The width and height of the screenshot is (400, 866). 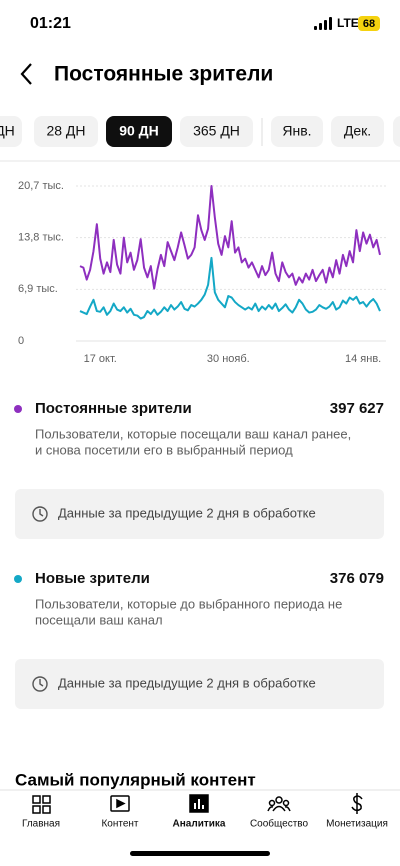 I want to click on tab-label: 28 ДН, so click(x=65, y=131).